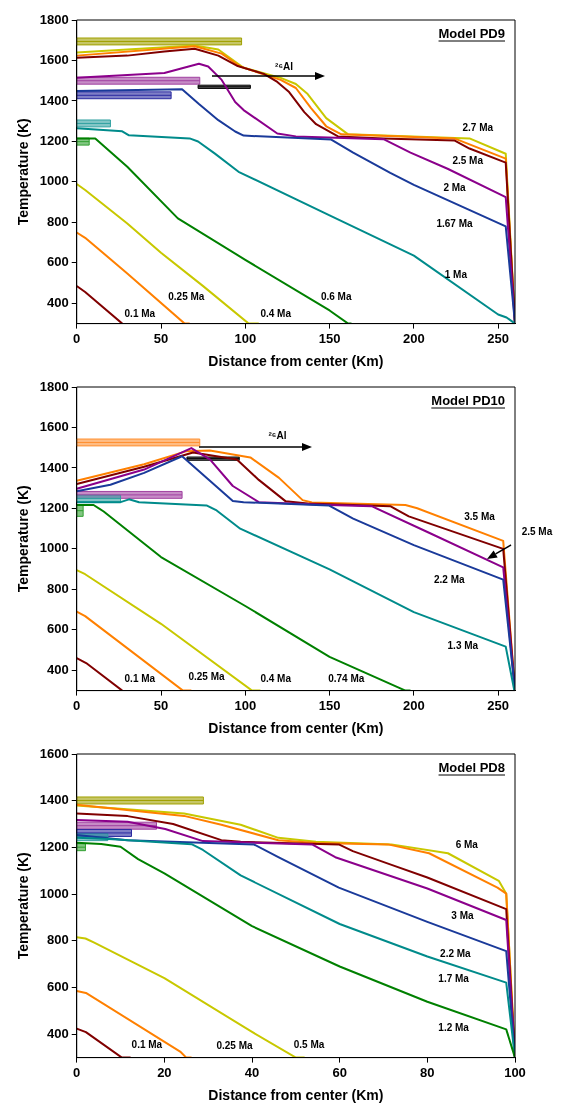 The height and width of the screenshot is (1119, 563). What do you see at coordinates (346, 678) in the screenshot?
I see `annotation: 0.74 Ma` at bounding box center [346, 678].